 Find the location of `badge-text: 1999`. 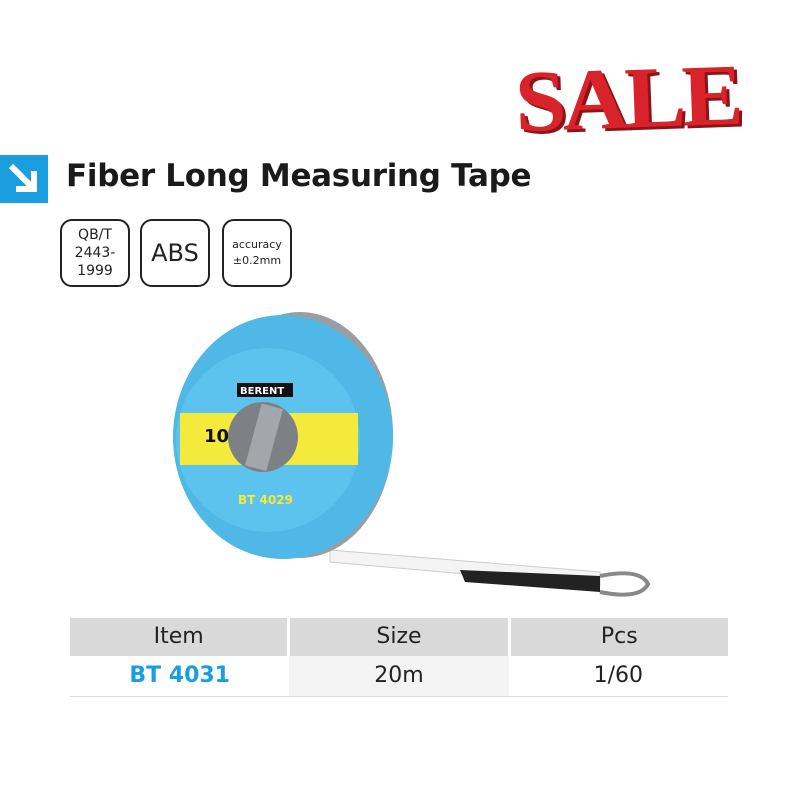

badge-text: 1999 is located at coordinates (95, 271).